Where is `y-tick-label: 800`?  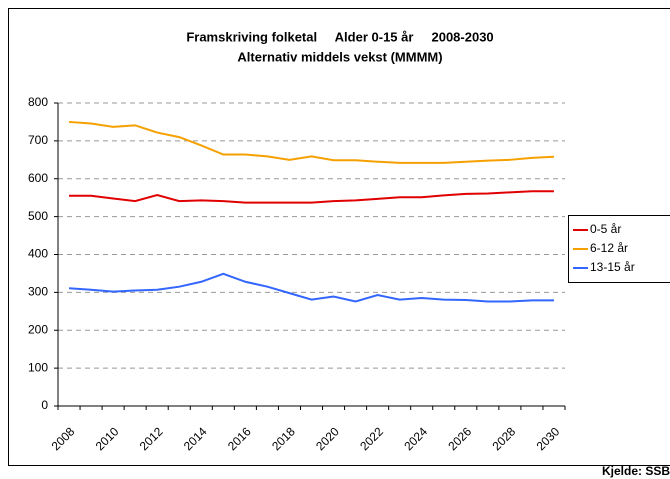
y-tick-label: 800 is located at coordinates (38, 102).